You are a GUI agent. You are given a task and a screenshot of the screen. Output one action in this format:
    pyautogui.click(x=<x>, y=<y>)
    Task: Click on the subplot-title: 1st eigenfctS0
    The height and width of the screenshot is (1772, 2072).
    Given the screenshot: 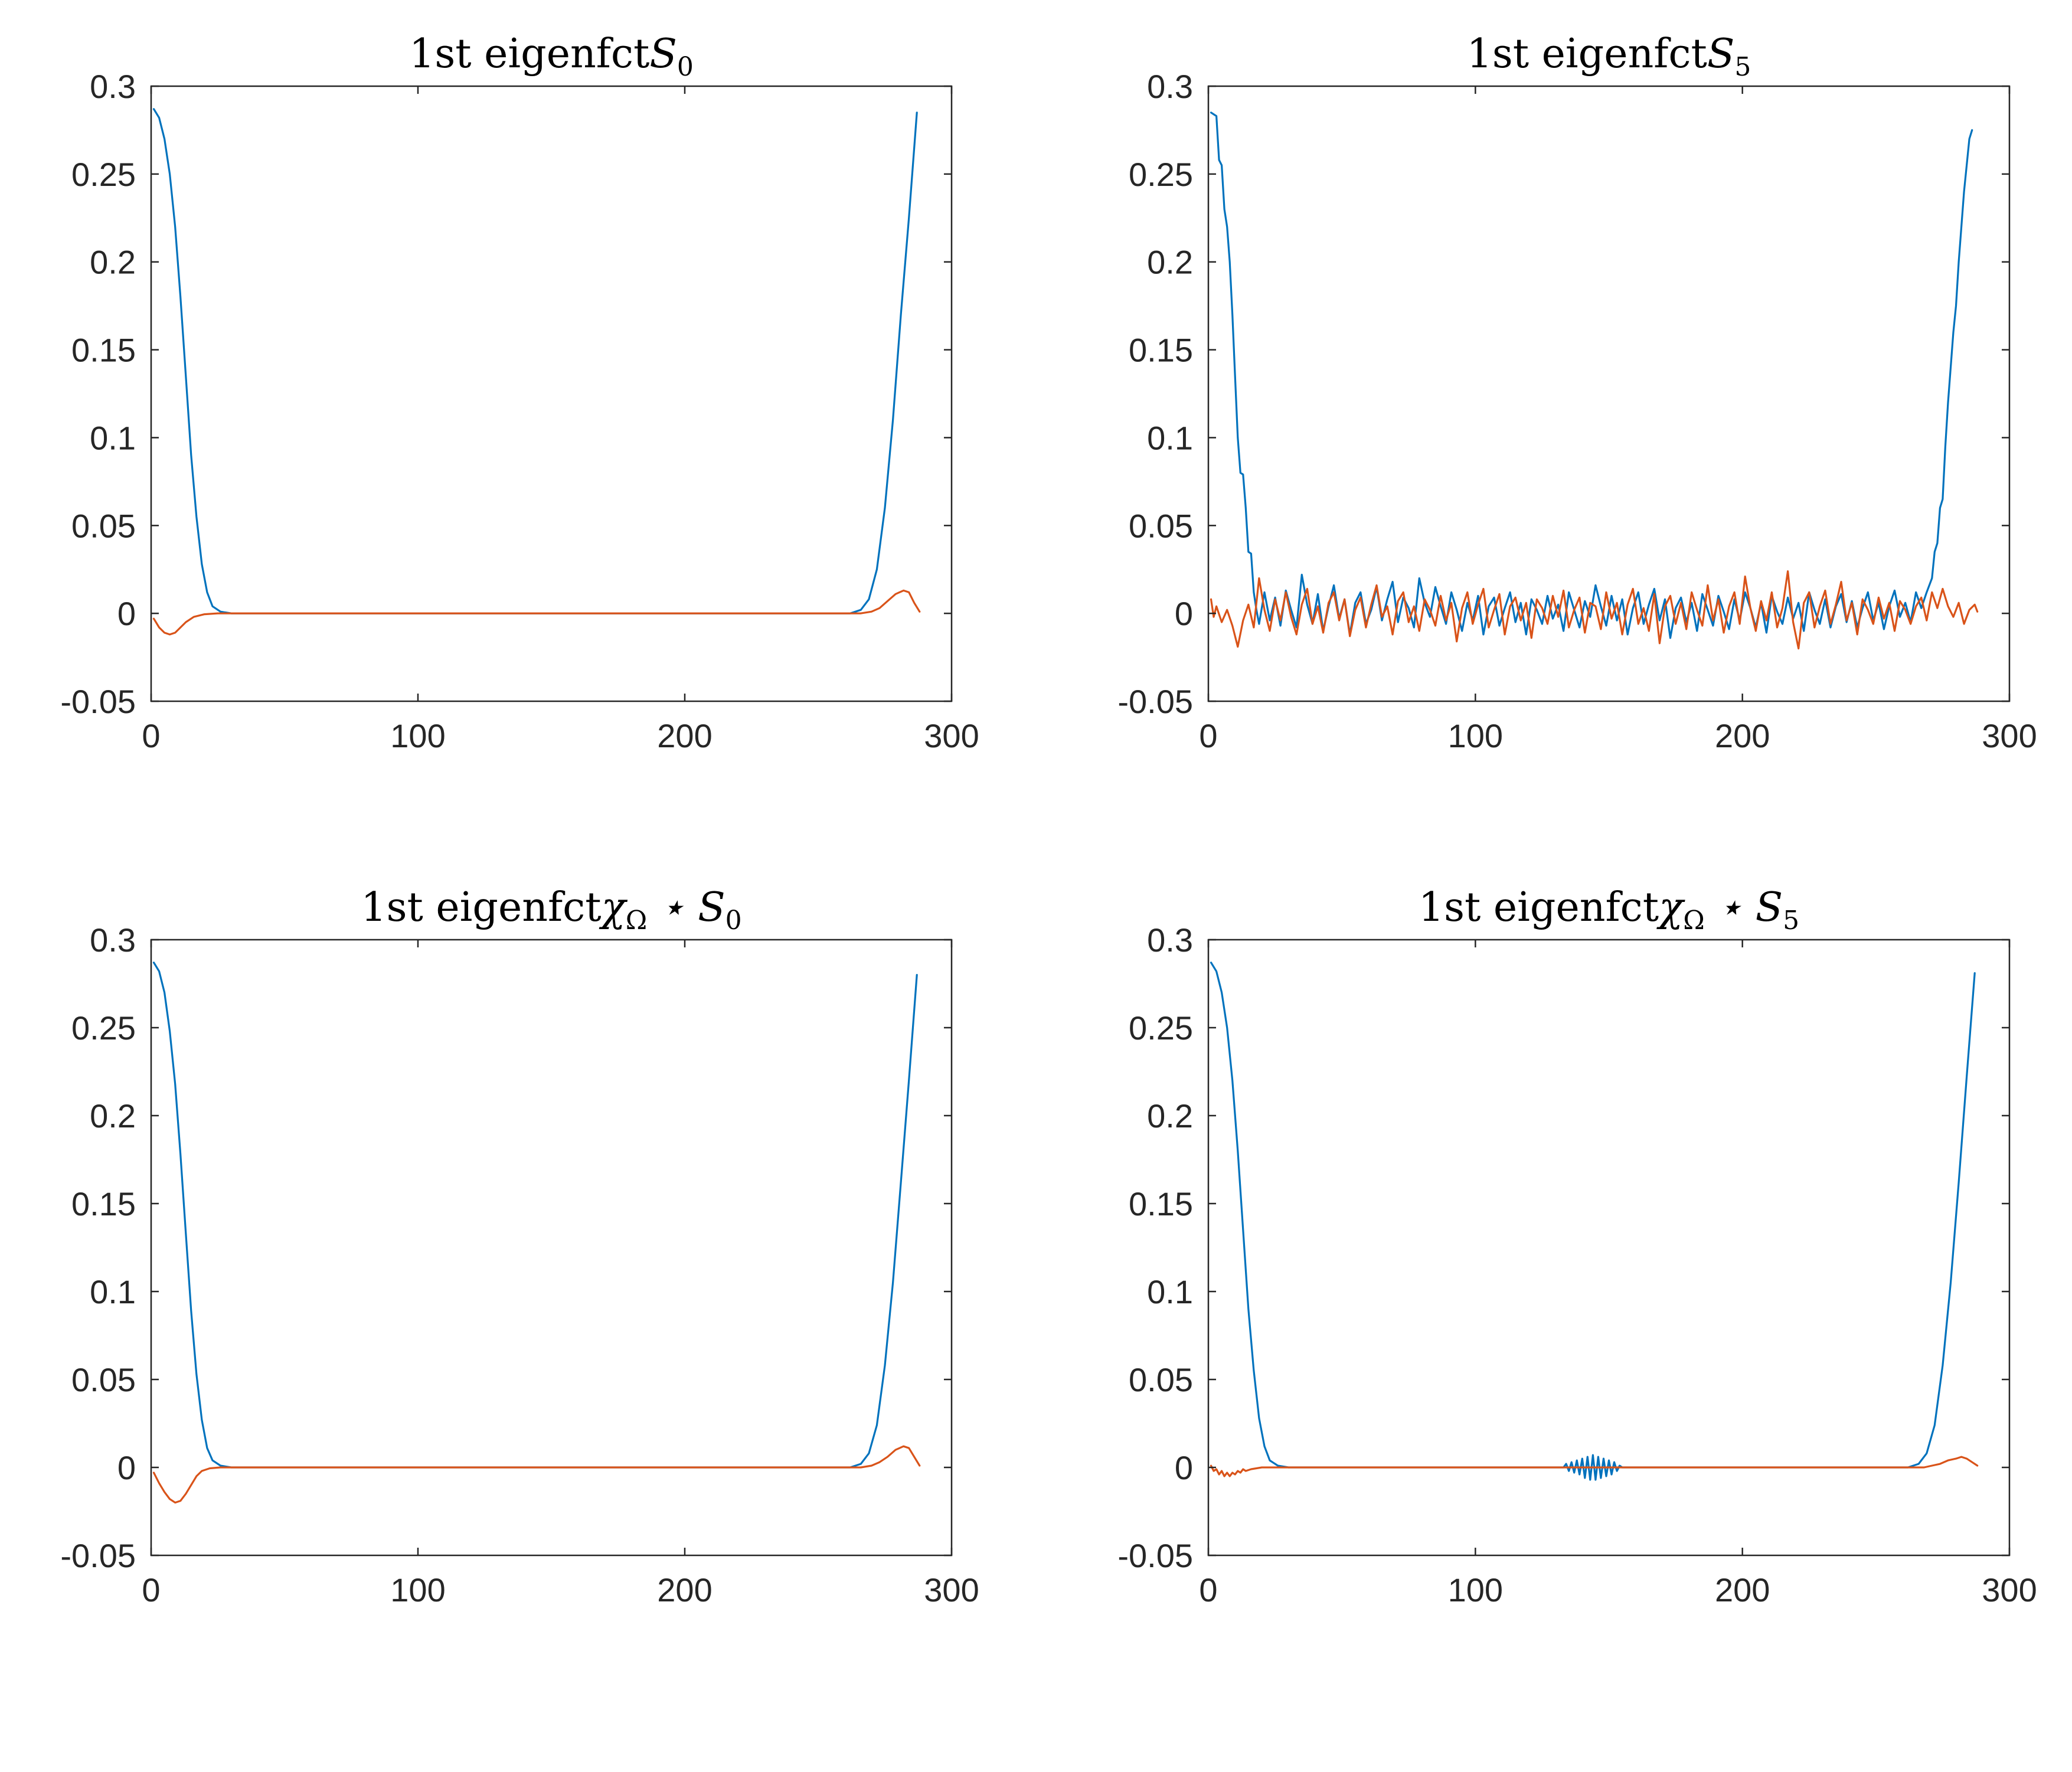 What is the action you would take?
    pyautogui.click(x=551, y=56)
    